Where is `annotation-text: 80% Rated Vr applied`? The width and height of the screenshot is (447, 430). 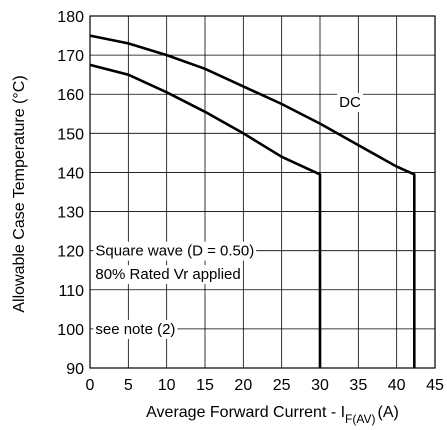
annotation-text: 80% Rated Vr applied is located at coordinates (167, 274).